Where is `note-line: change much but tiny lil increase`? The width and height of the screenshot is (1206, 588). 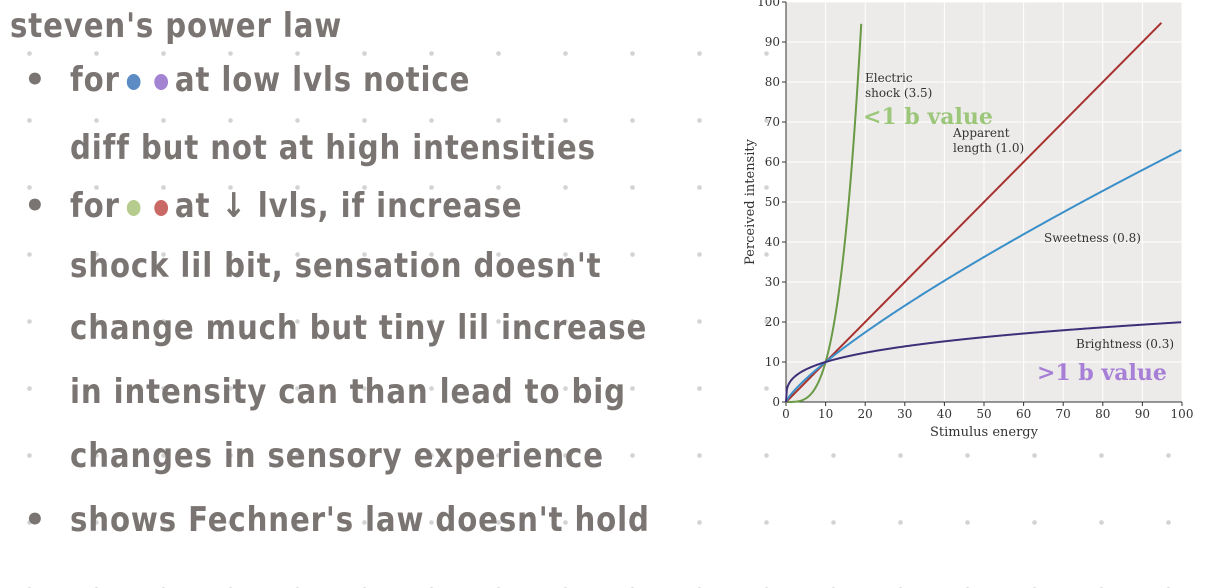 note-line: change much but tiny lil increase is located at coordinates (358, 328).